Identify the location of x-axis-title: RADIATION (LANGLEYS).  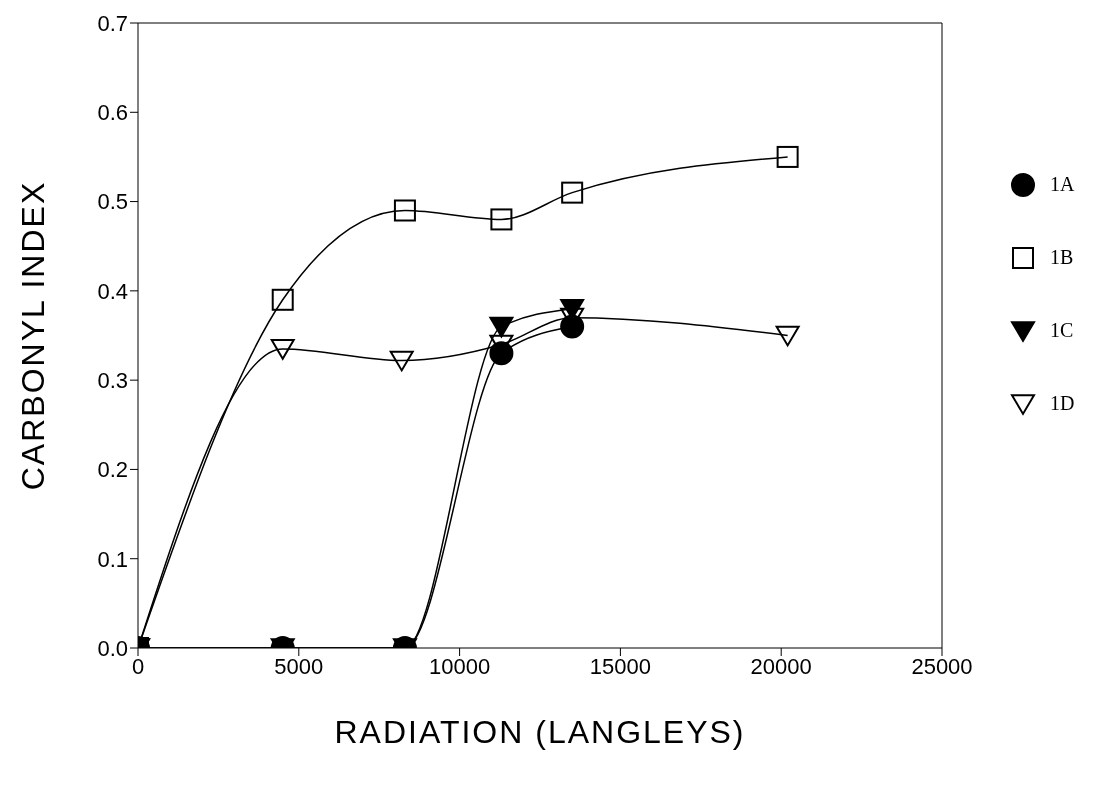
(540, 732).